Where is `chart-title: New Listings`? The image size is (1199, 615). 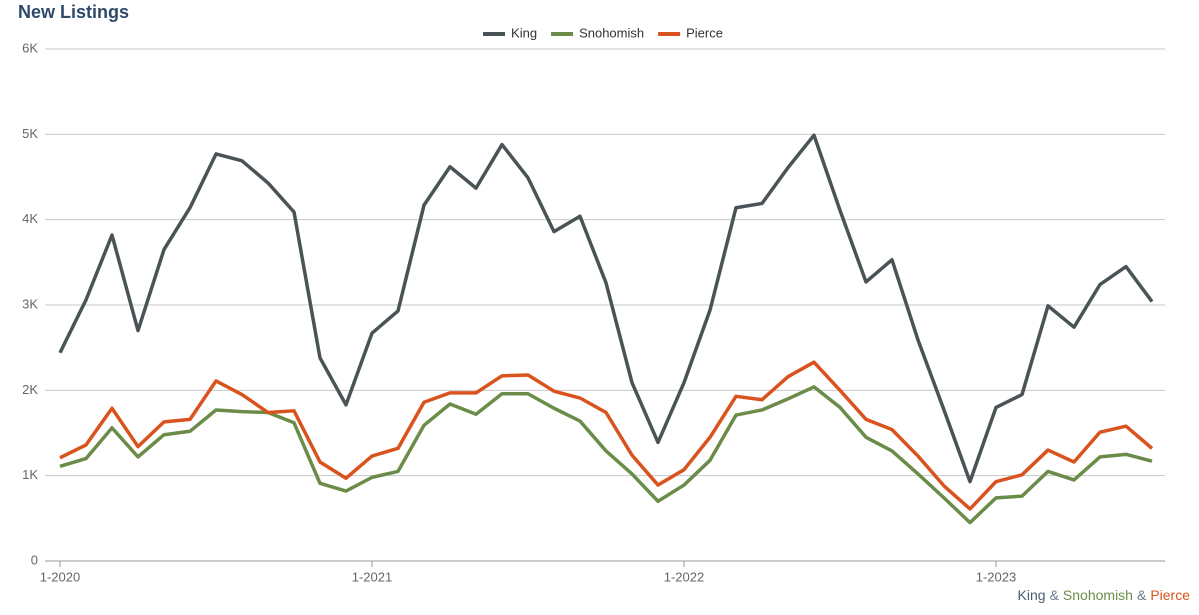
chart-title: New Listings is located at coordinates (73, 12).